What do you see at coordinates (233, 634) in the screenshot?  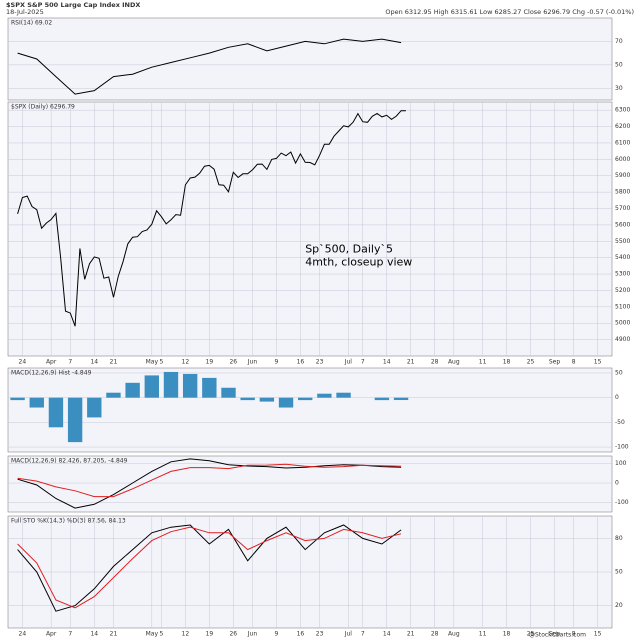 I see `x-tick-label: 26` at bounding box center [233, 634].